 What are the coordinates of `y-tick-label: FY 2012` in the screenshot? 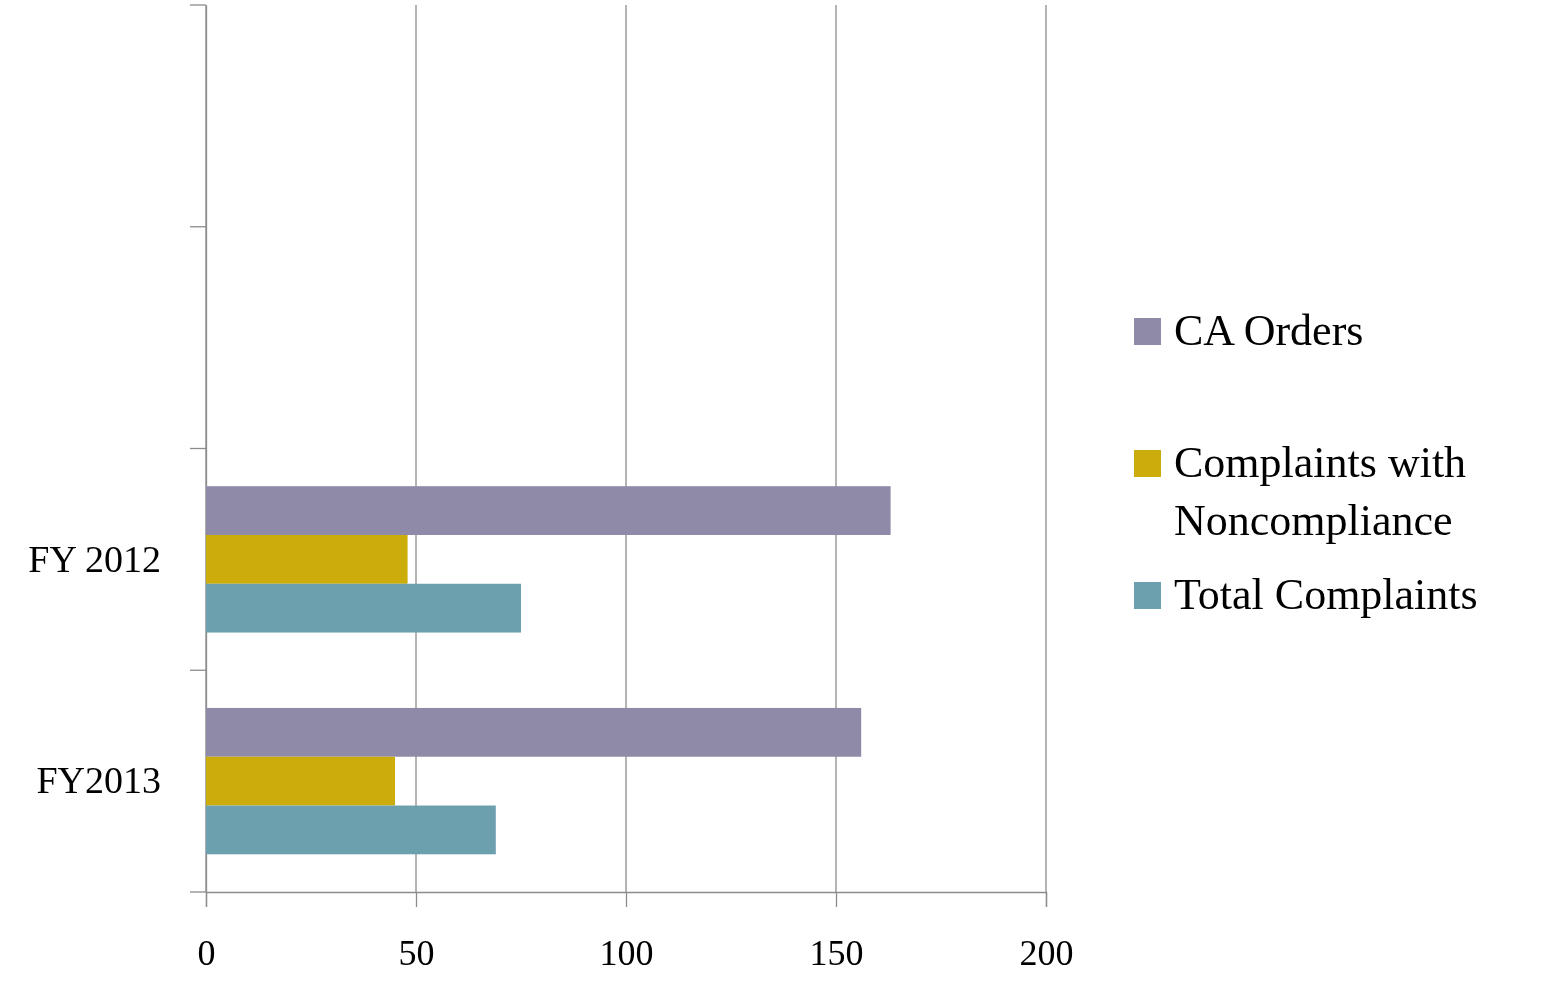 It's located at (94, 558).